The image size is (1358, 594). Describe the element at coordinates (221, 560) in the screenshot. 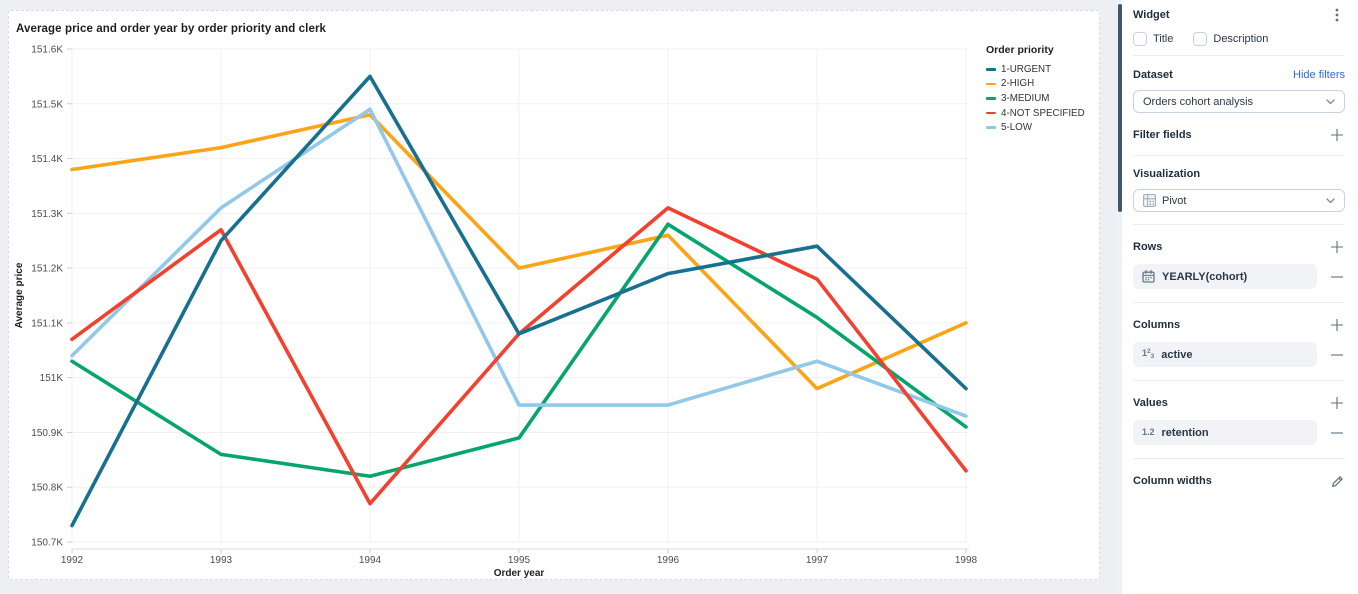

I see `x-tick-label: 1993` at that location.